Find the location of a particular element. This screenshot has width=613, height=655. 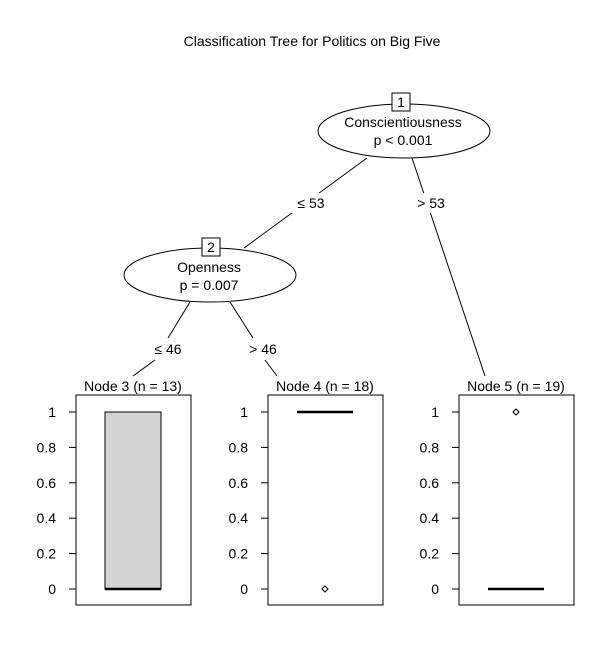

terminal-node-label: Node 4 (n = 18) is located at coordinates (325, 386).